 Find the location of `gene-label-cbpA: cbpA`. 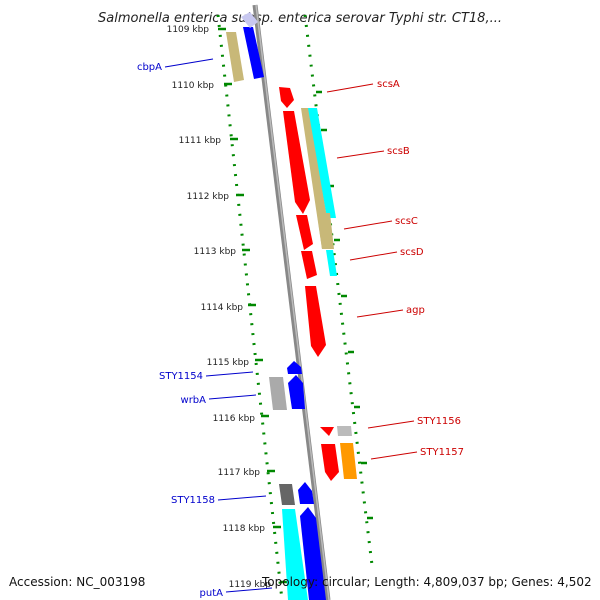

gene-label-cbpA: cbpA is located at coordinates (149, 67).